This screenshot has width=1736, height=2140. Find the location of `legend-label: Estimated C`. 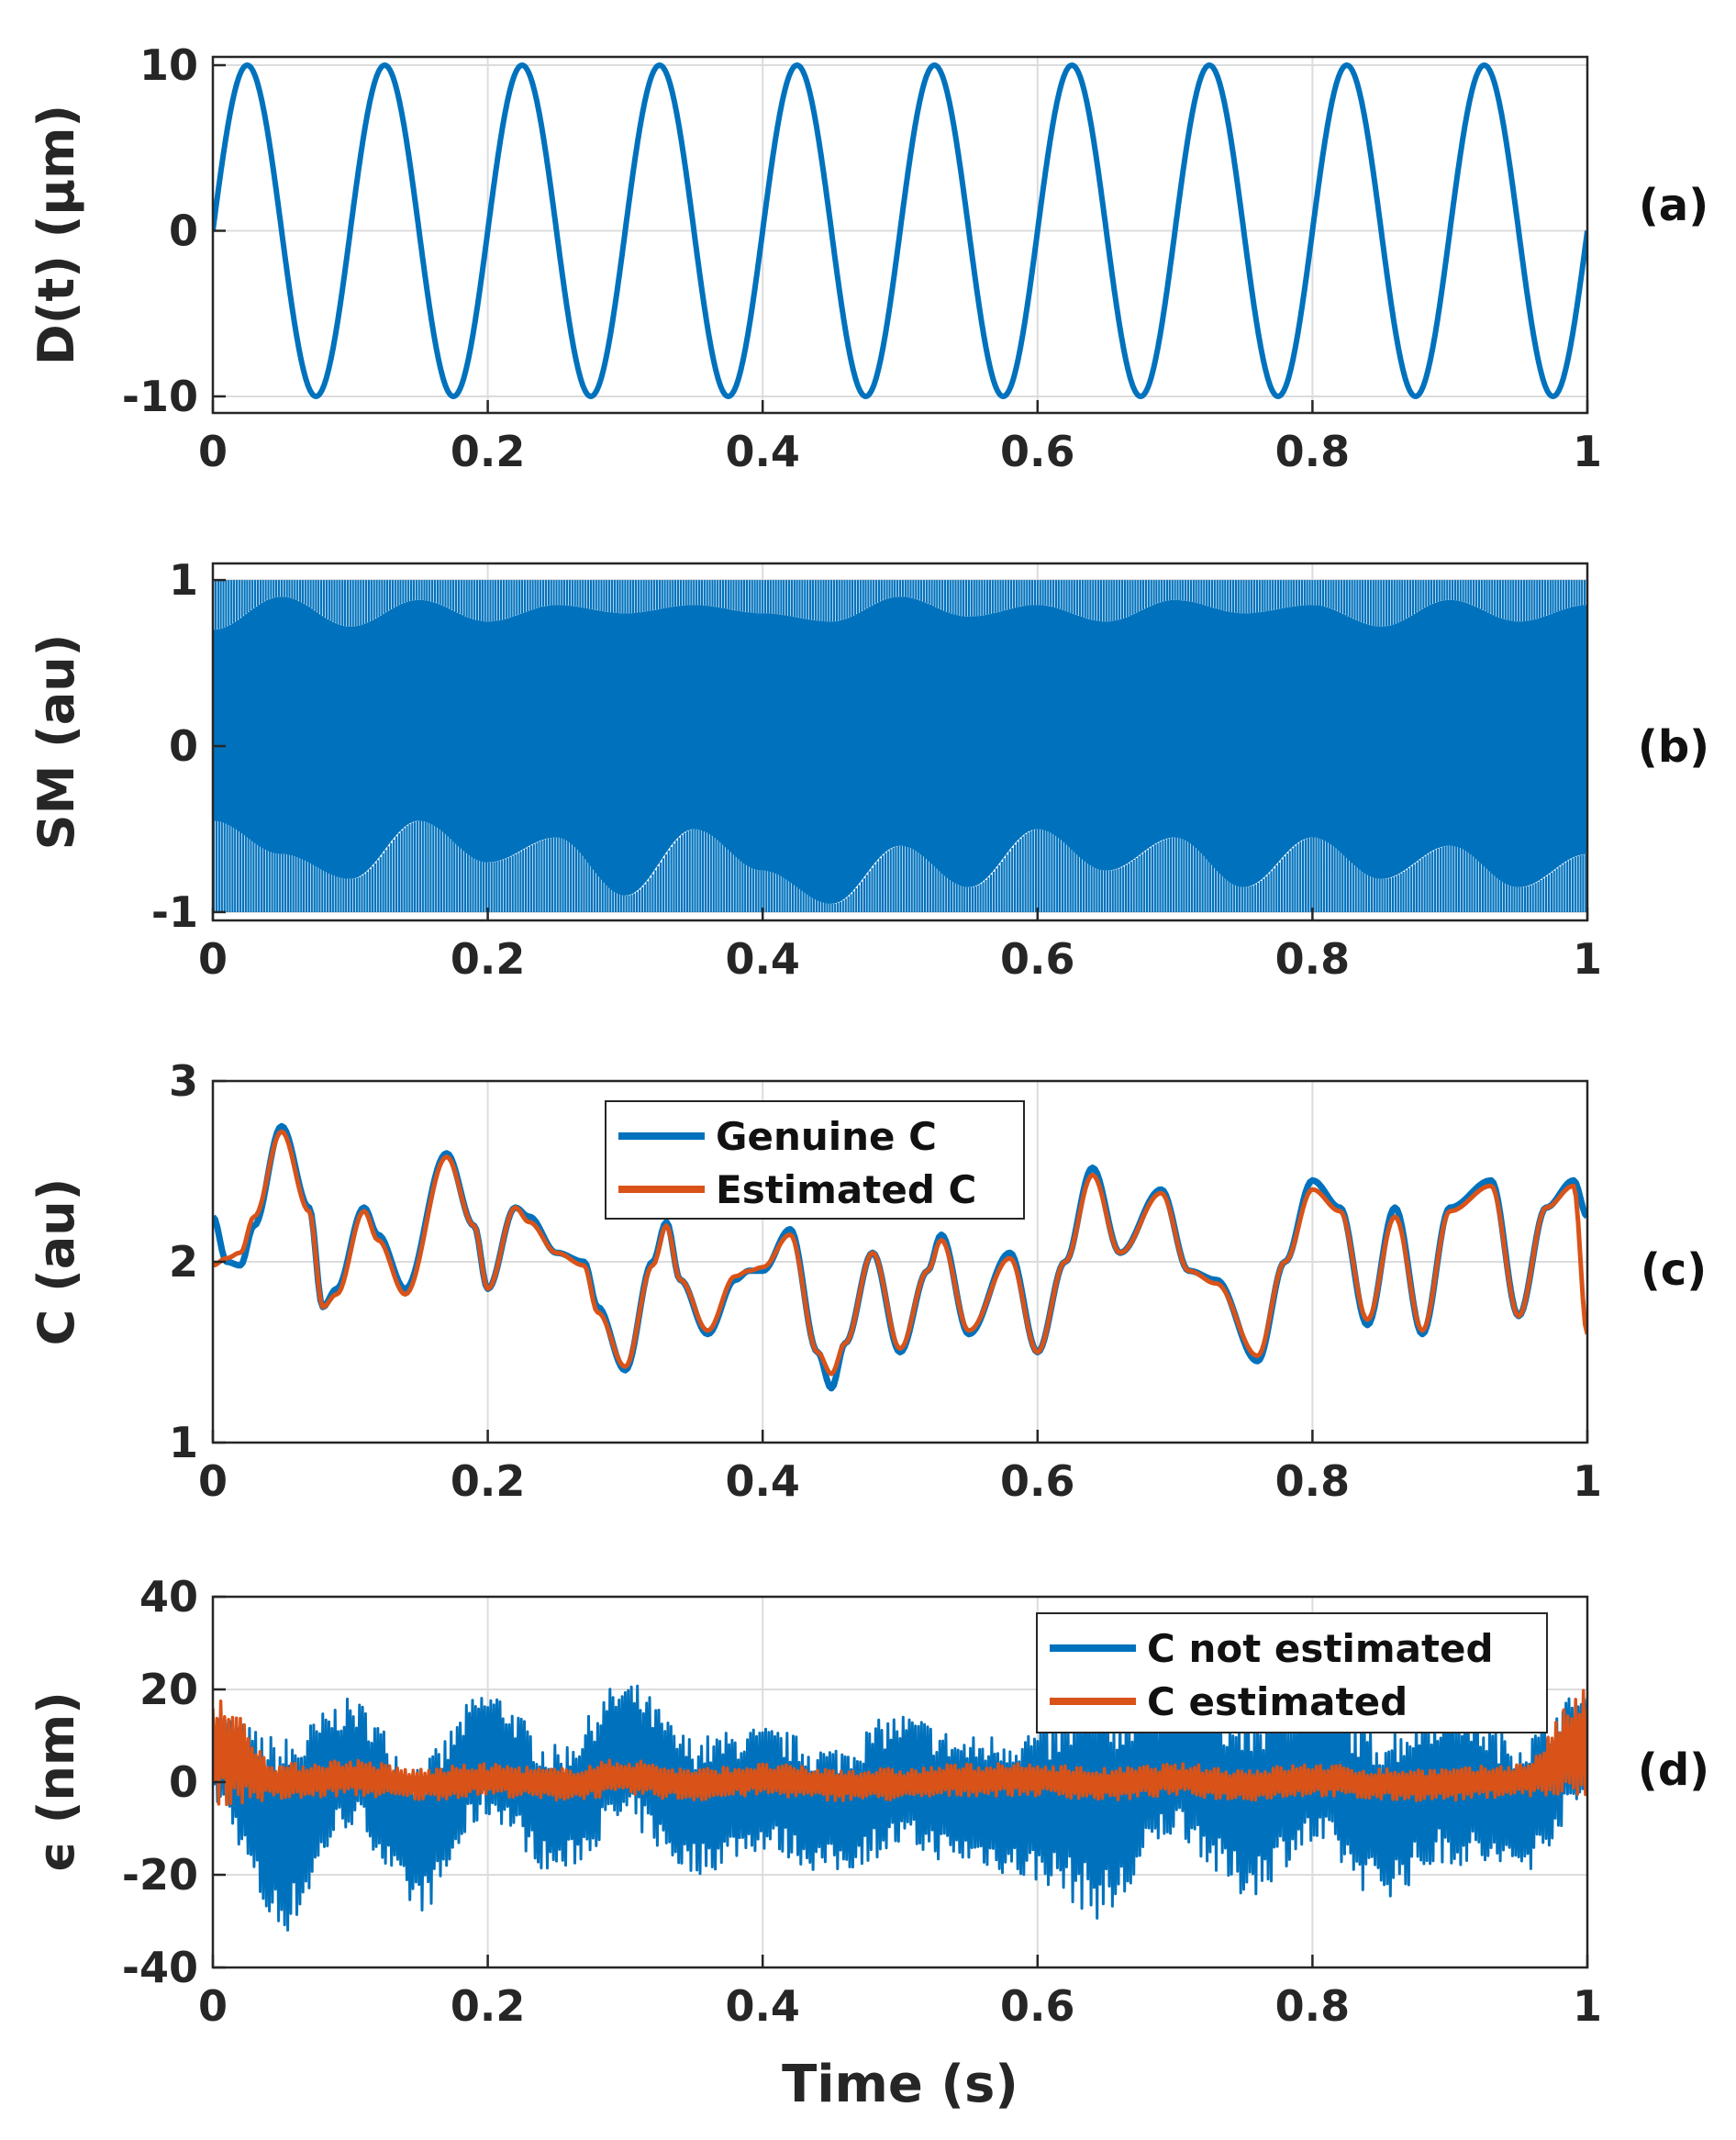

legend-label: Estimated C is located at coordinates (846, 1189).